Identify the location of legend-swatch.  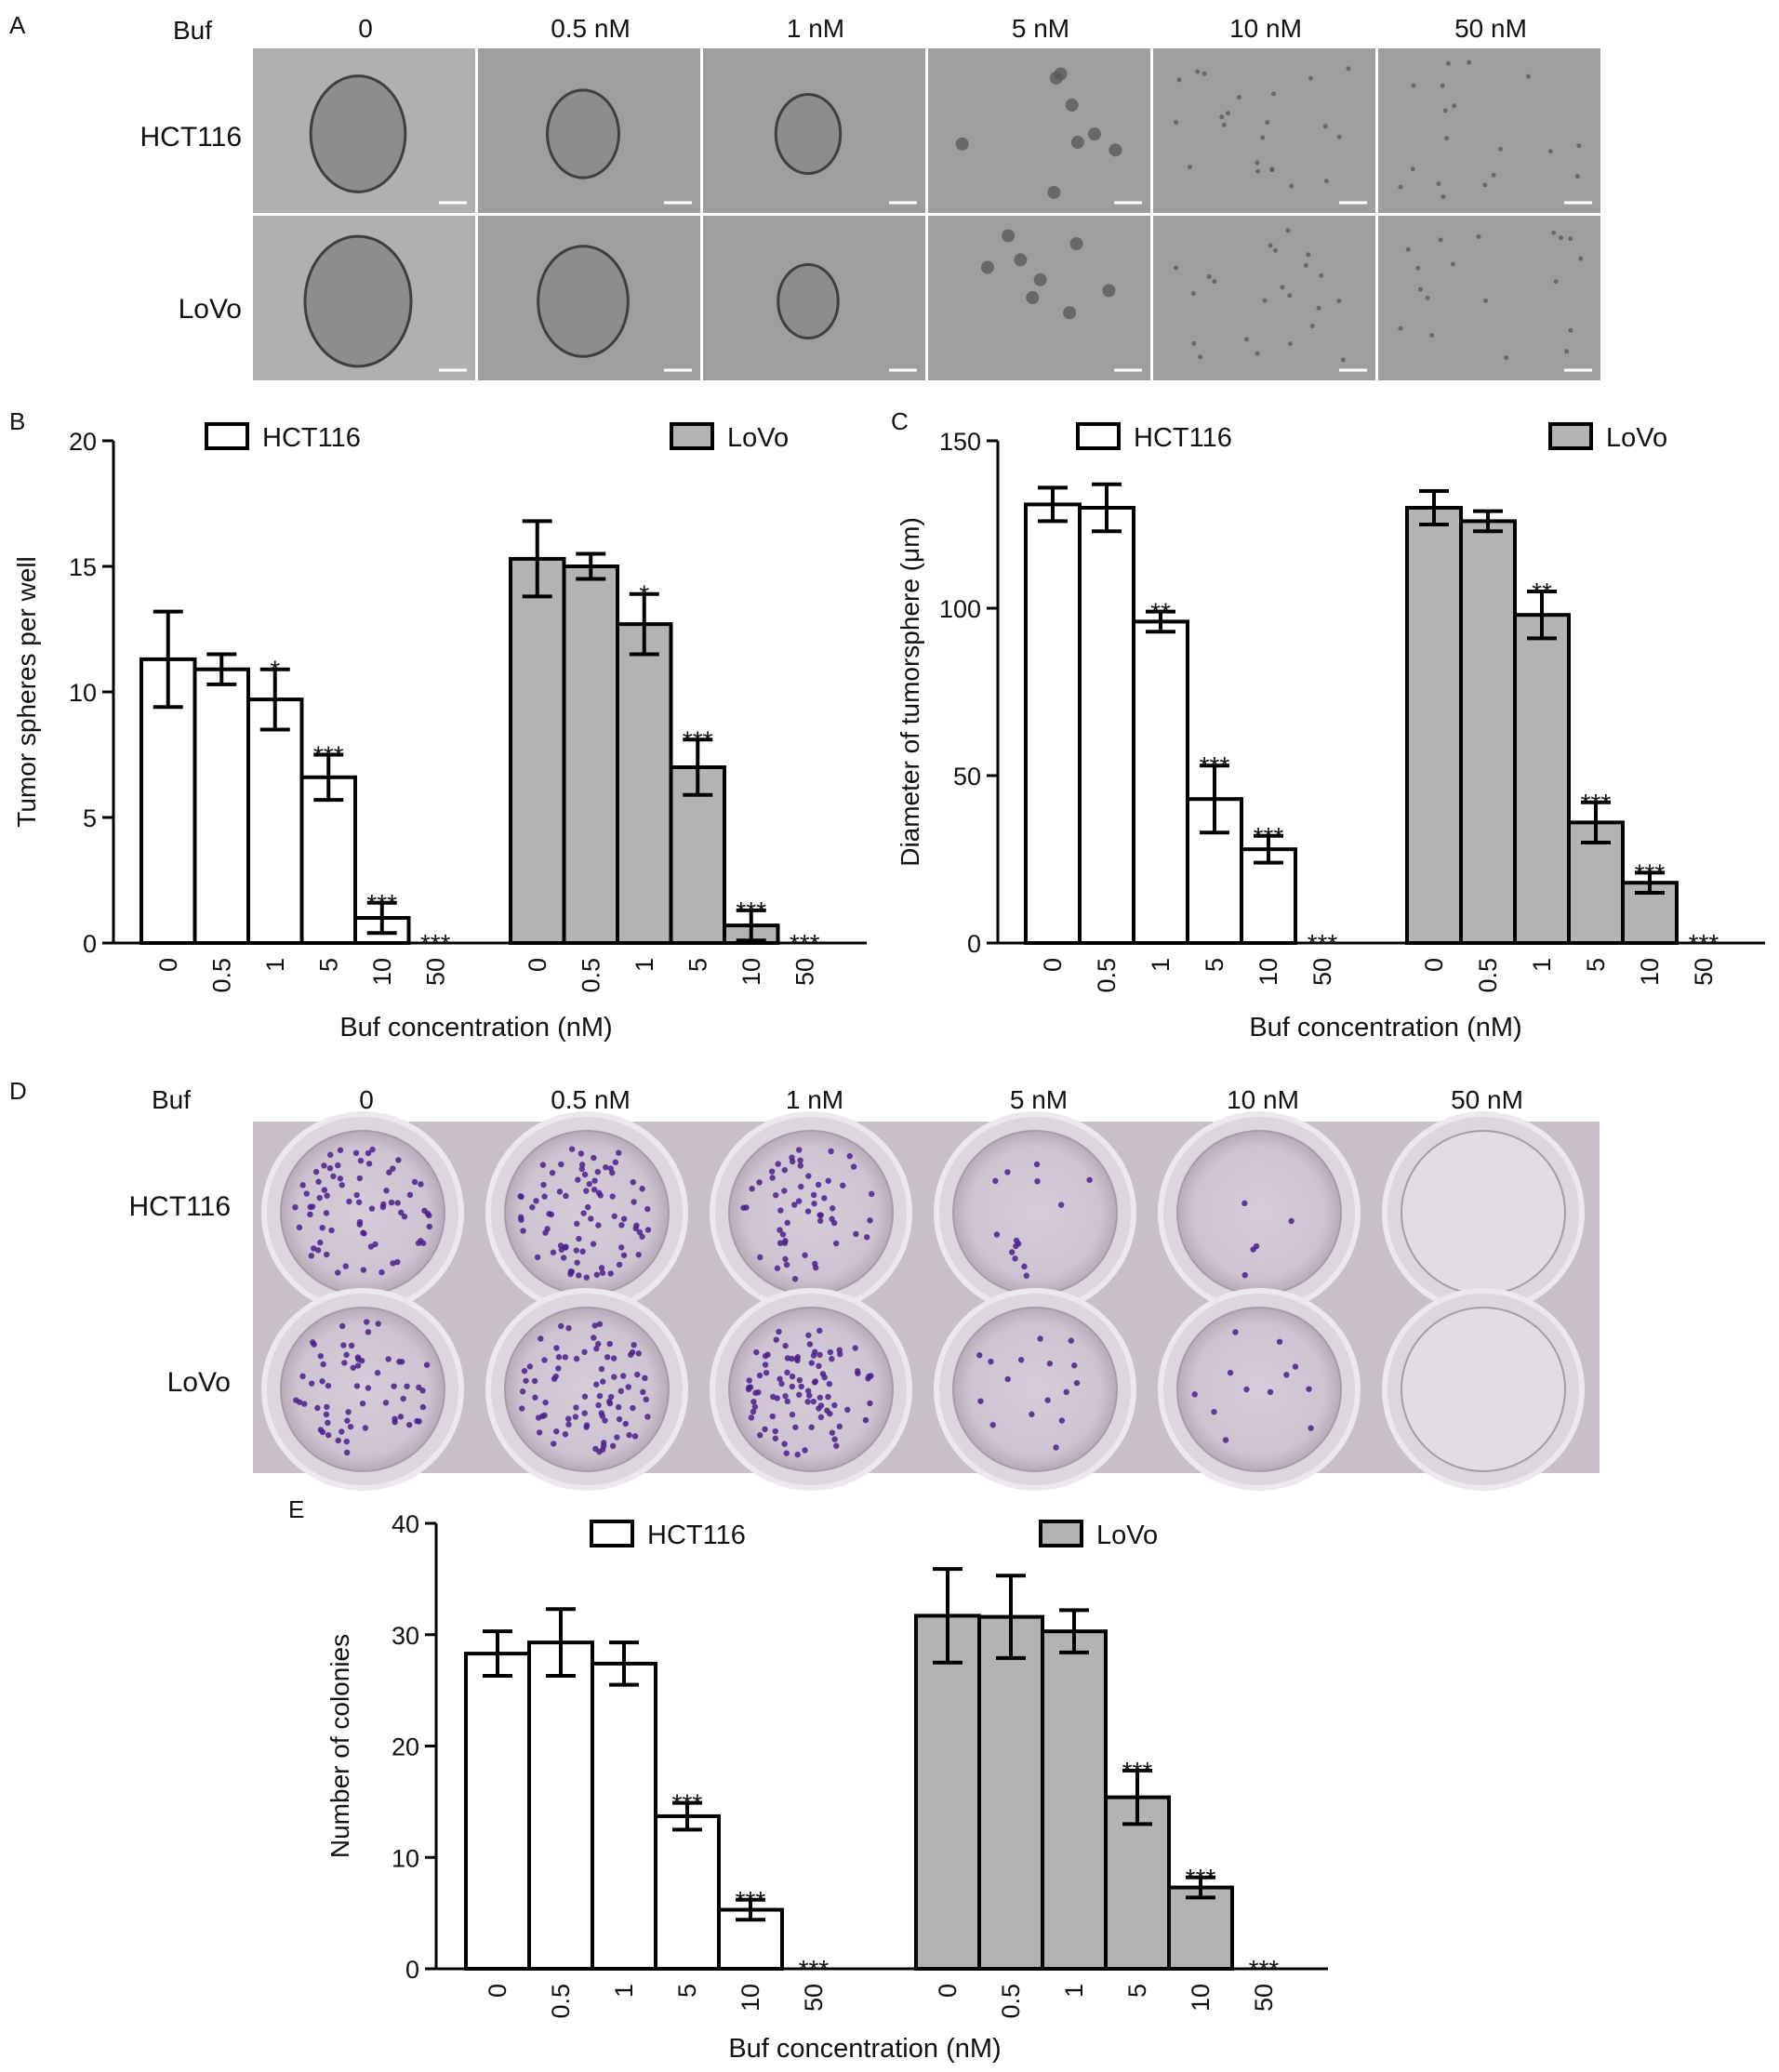
(1061, 1533).